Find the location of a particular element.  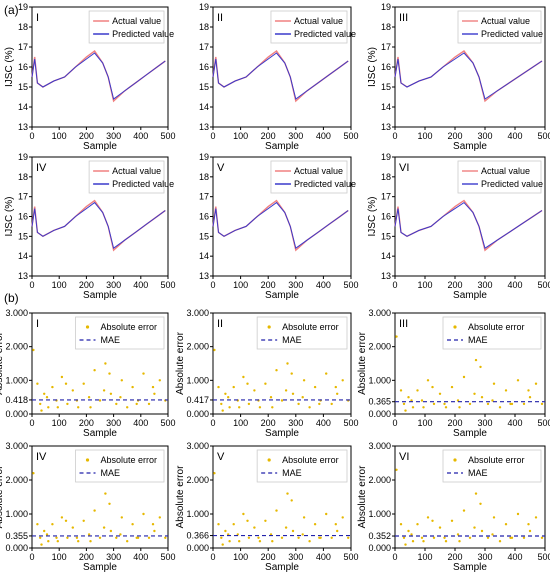

x-tick-label: 0 is located at coordinates (212, 423).